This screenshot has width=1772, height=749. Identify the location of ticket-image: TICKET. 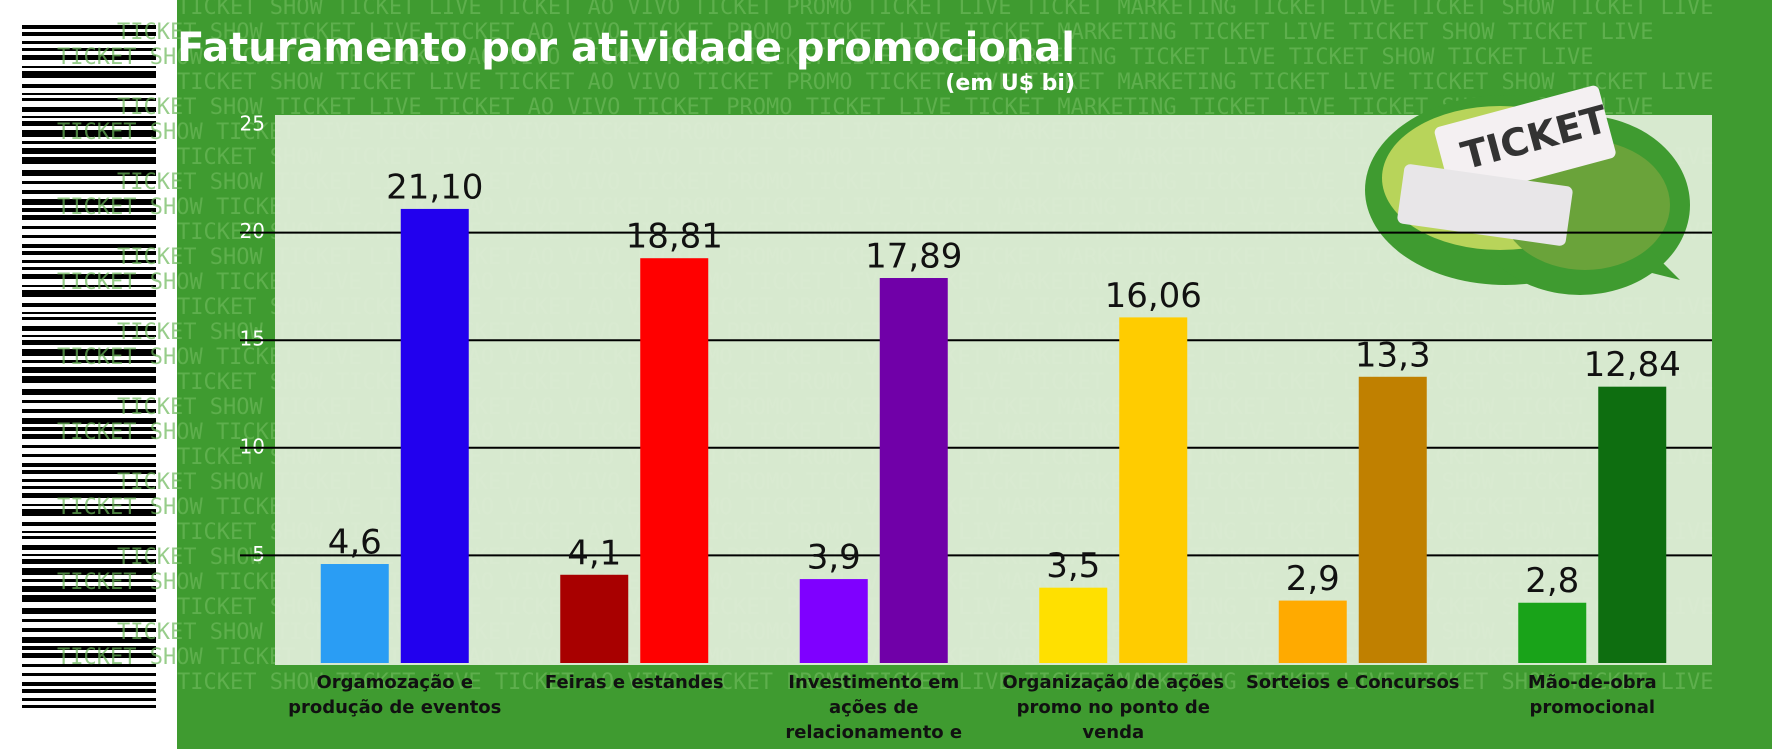
(1527, 190).